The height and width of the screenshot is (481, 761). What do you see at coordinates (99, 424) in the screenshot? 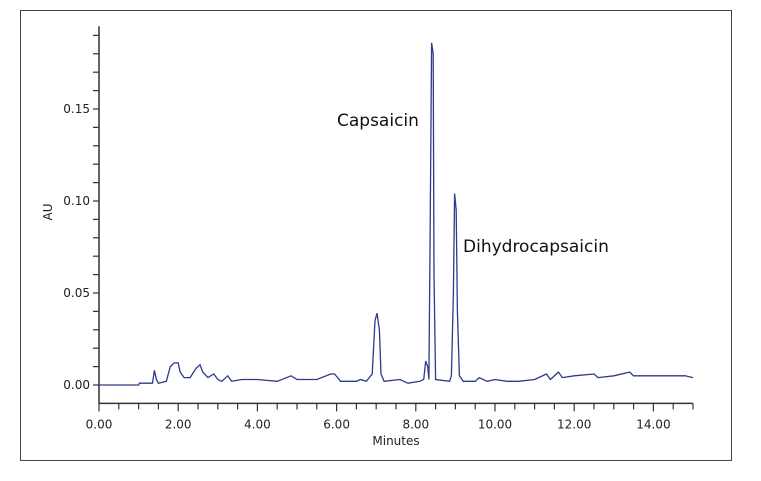
I see `x-tick-label: 0.00` at bounding box center [99, 424].